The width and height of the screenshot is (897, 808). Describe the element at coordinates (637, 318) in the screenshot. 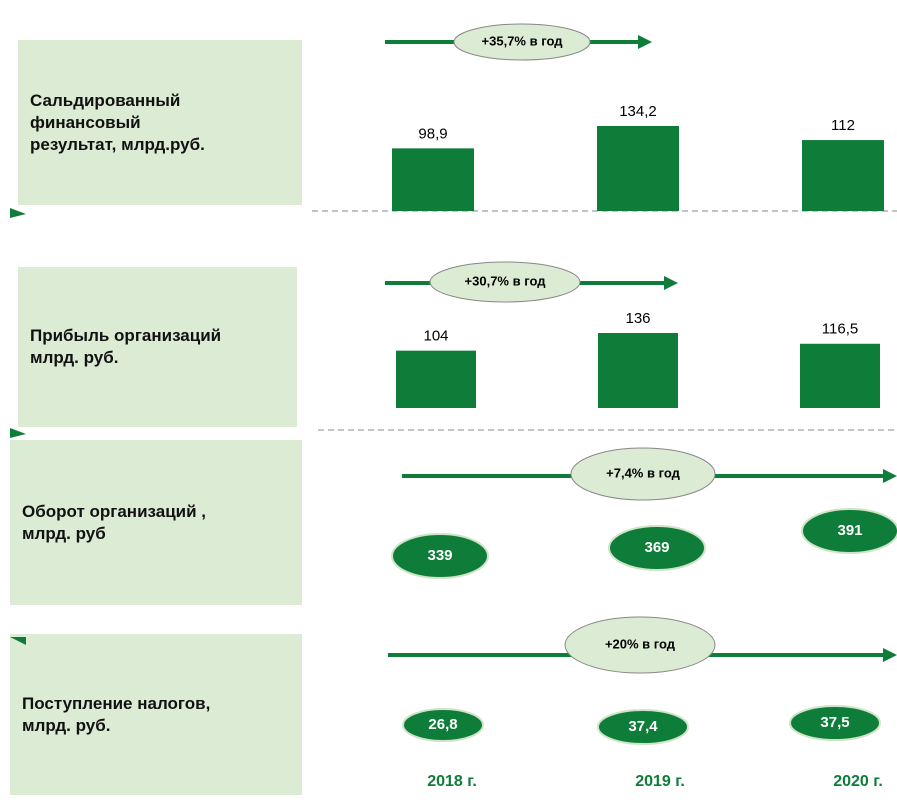

I see `value-label: 136` at that location.